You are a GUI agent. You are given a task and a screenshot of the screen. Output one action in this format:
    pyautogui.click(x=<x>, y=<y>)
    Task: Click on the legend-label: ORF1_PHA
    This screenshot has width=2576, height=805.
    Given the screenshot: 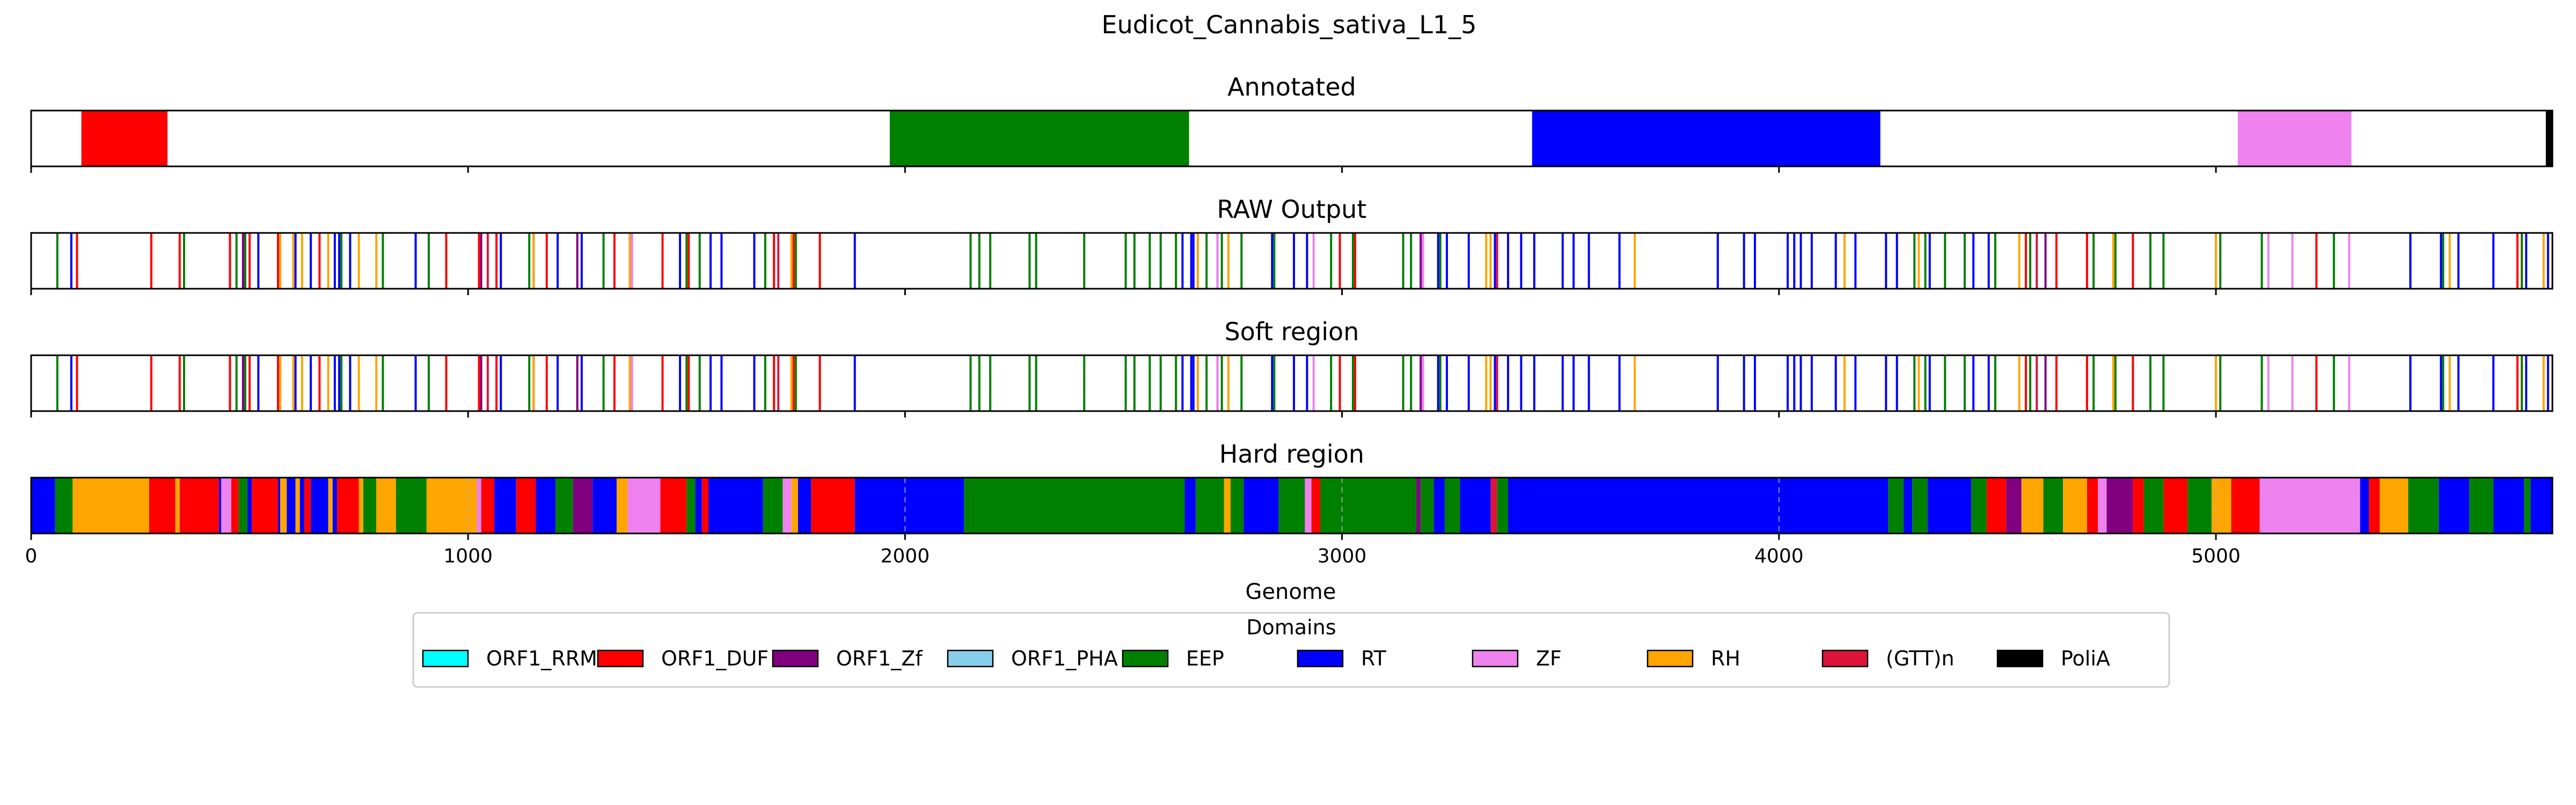 What is the action you would take?
    pyautogui.click(x=1064, y=658)
    